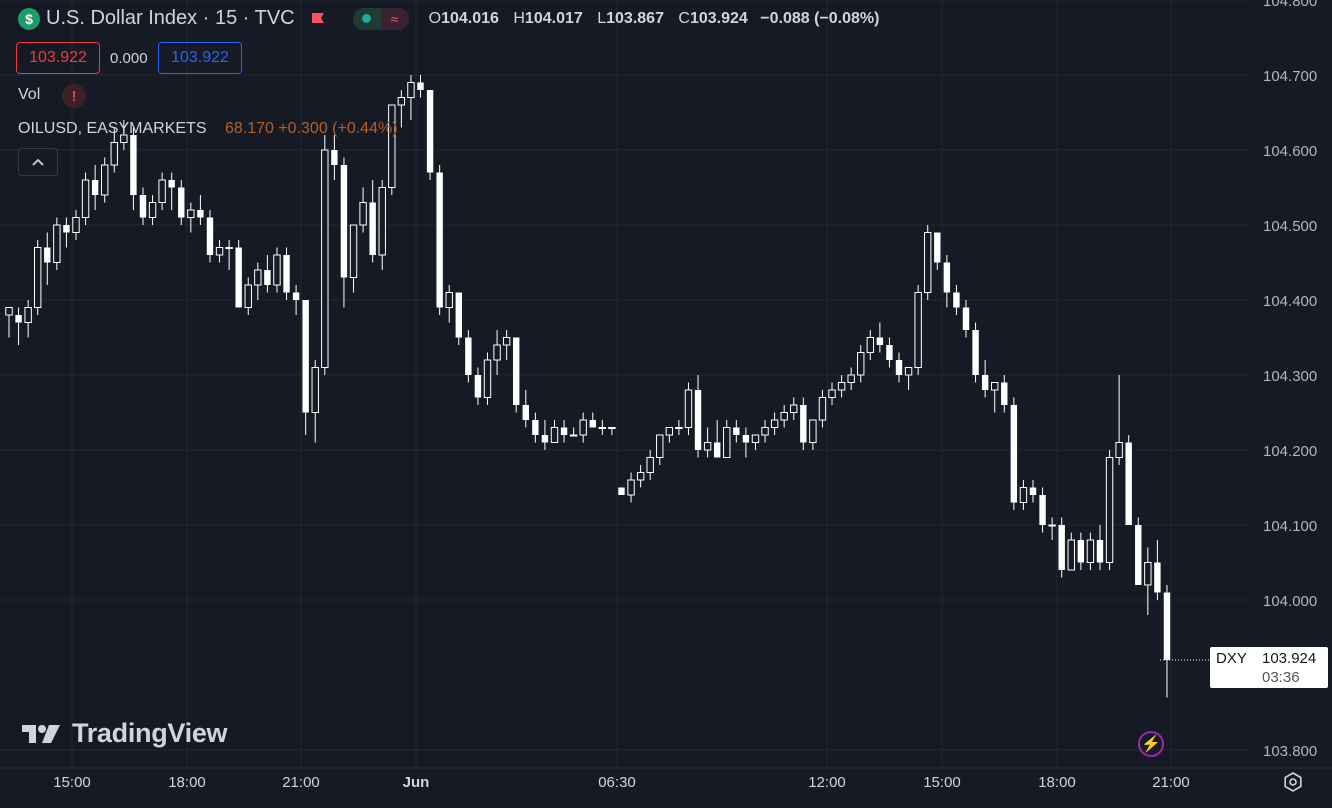 The width and height of the screenshot is (1332, 808). Describe the element at coordinates (1290, 76) in the screenshot. I see `y-tick-label: 104.700` at that location.